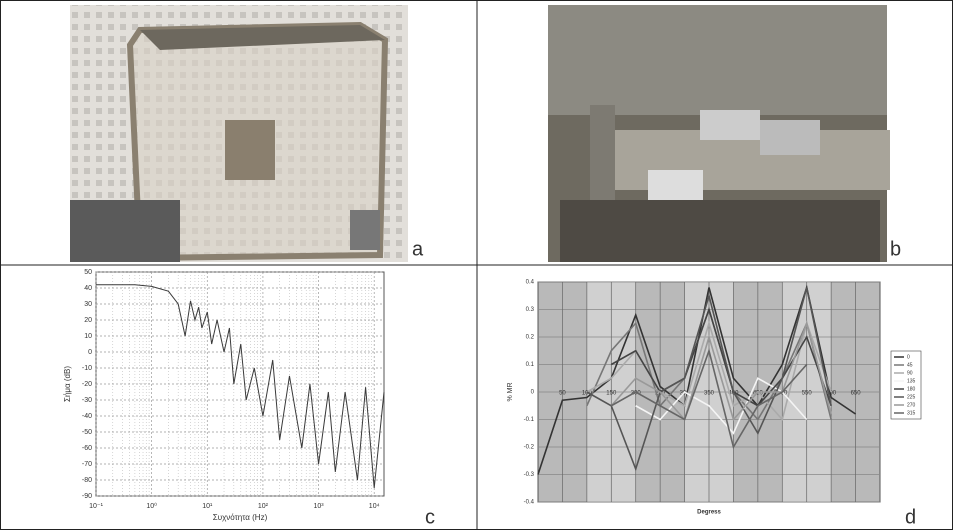  Describe the element at coordinates (263, 506) in the screenshot. I see `x-tick-label: 10²` at that location.